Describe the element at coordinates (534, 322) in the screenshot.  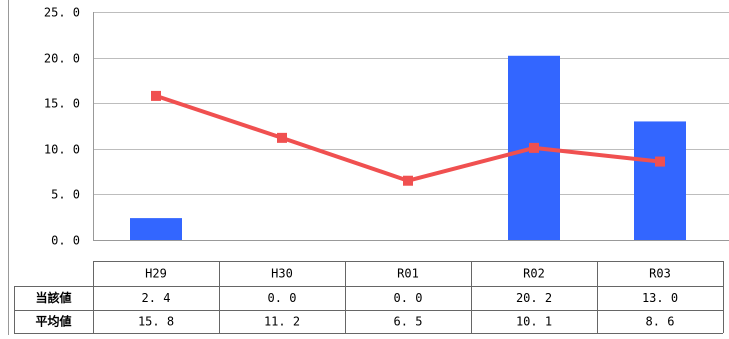
I see `data-value-cell: 10. 1` at that location.